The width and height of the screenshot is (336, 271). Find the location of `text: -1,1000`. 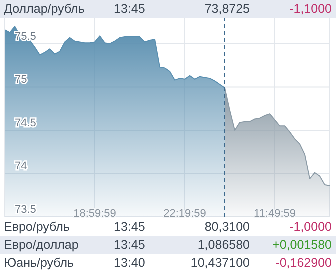

text: -1,1000 is located at coordinates (310, 9).